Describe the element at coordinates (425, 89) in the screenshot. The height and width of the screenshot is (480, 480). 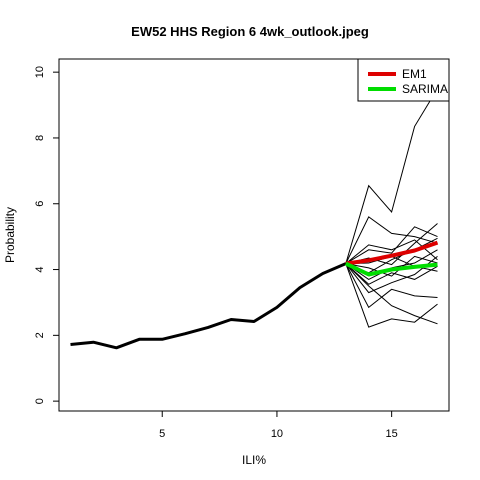
I see `legend-label-sarima: SARIMA` at that location.